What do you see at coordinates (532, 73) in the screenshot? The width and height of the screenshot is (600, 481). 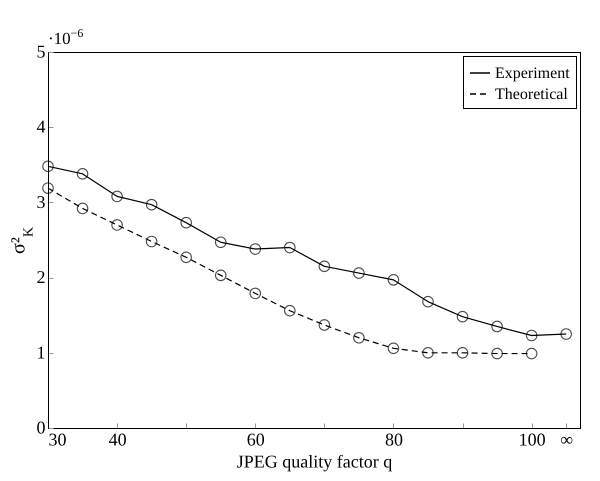 I see `legend-label: Experiment` at bounding box center [532, 73].